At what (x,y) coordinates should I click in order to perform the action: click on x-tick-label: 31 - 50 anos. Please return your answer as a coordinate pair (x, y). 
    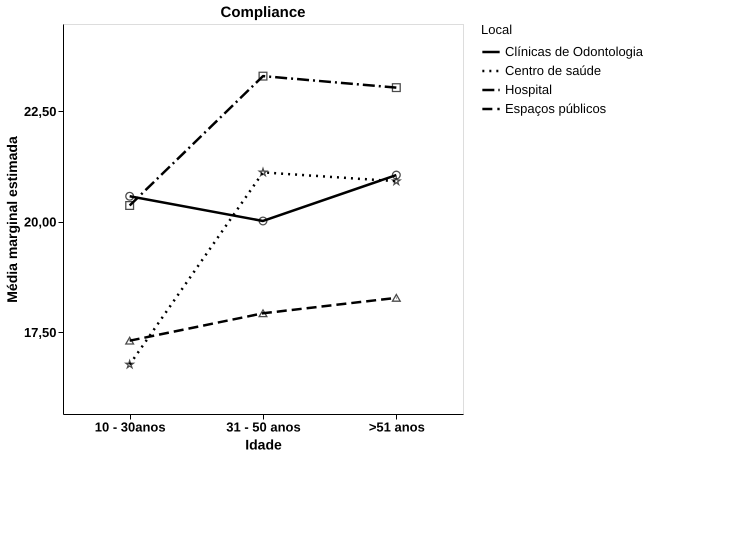
    Looking at the image, I should click on (263, 427).